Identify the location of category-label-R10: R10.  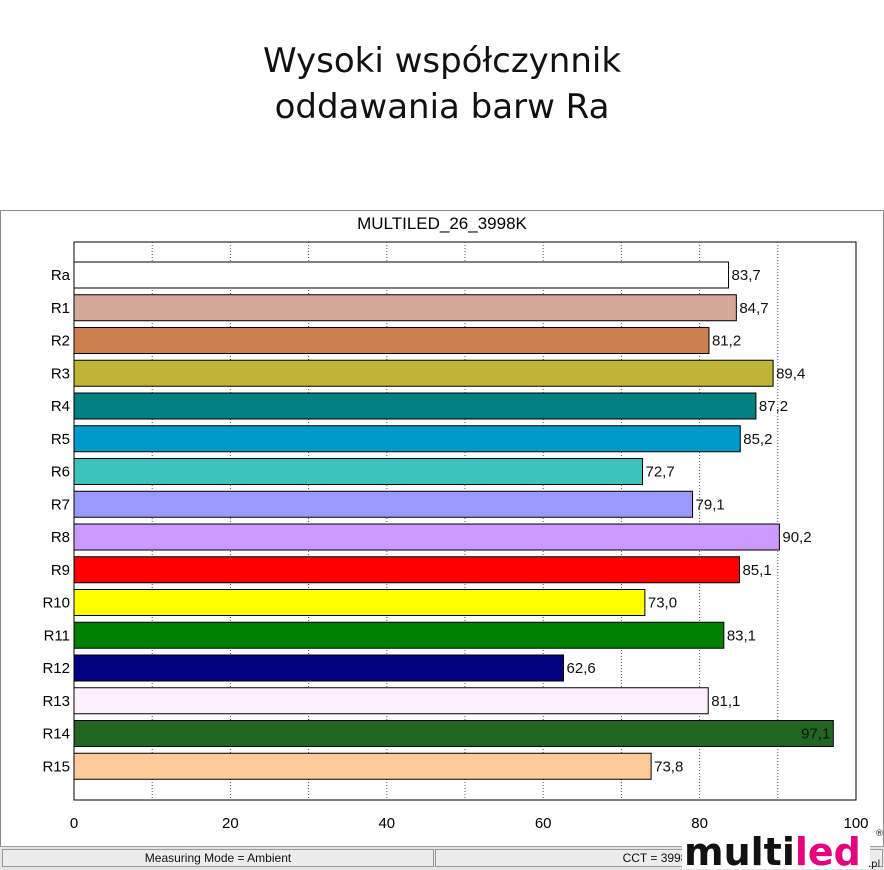
(56, 603).